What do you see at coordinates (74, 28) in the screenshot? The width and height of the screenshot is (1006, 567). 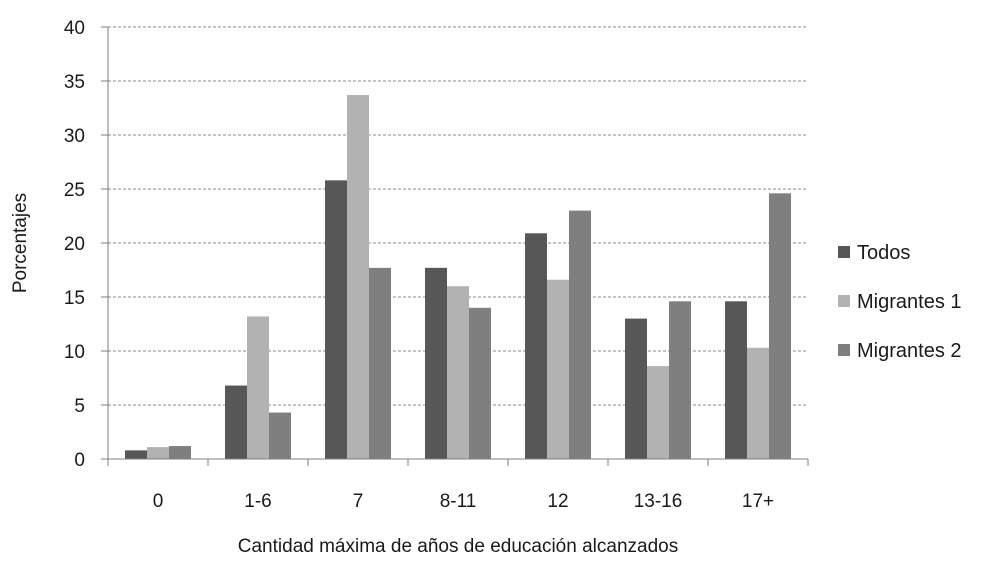 I see `y-tick-label: 40` at bounding box center [74, 28].